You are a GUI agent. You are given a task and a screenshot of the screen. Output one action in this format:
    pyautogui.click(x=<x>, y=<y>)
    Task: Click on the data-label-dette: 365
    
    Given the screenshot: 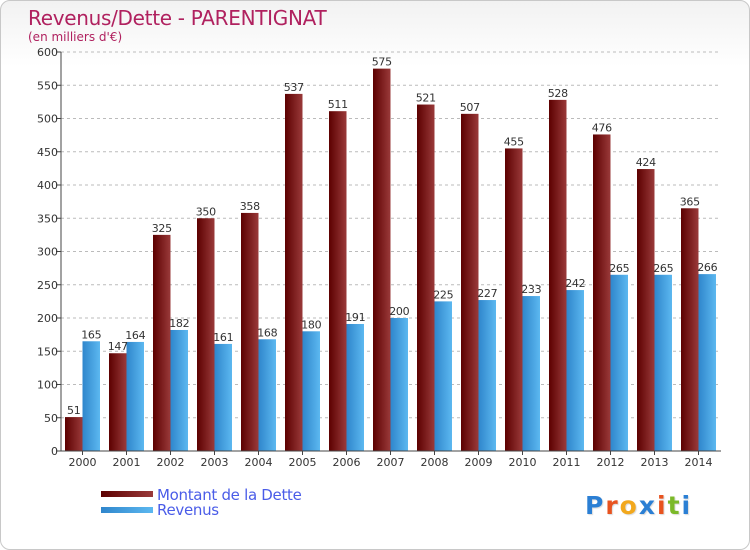 What is the action you would take?
    pyautogui.click(x=690, y=201)
    